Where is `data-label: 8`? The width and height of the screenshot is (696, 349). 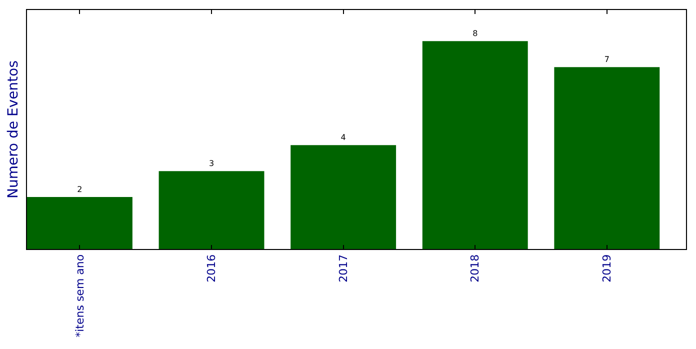 data-label: 8 is located at coordinates (475, 33).